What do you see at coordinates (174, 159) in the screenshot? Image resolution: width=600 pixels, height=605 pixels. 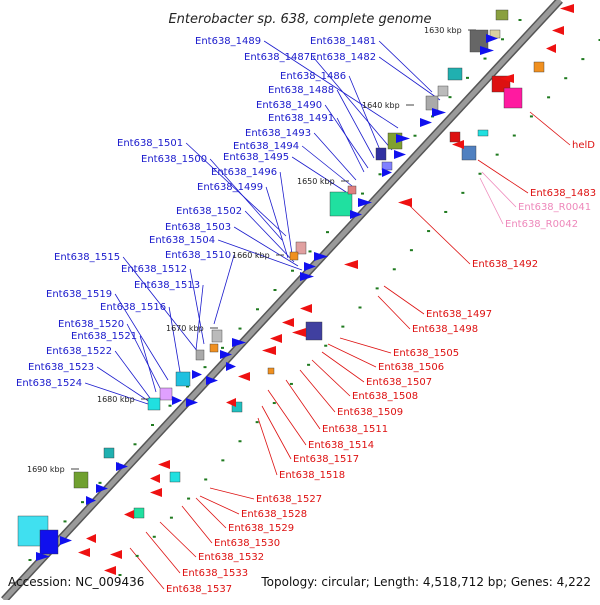 I see `forward-gene-label: Ent638_1500` at bounding box center [174, 159].